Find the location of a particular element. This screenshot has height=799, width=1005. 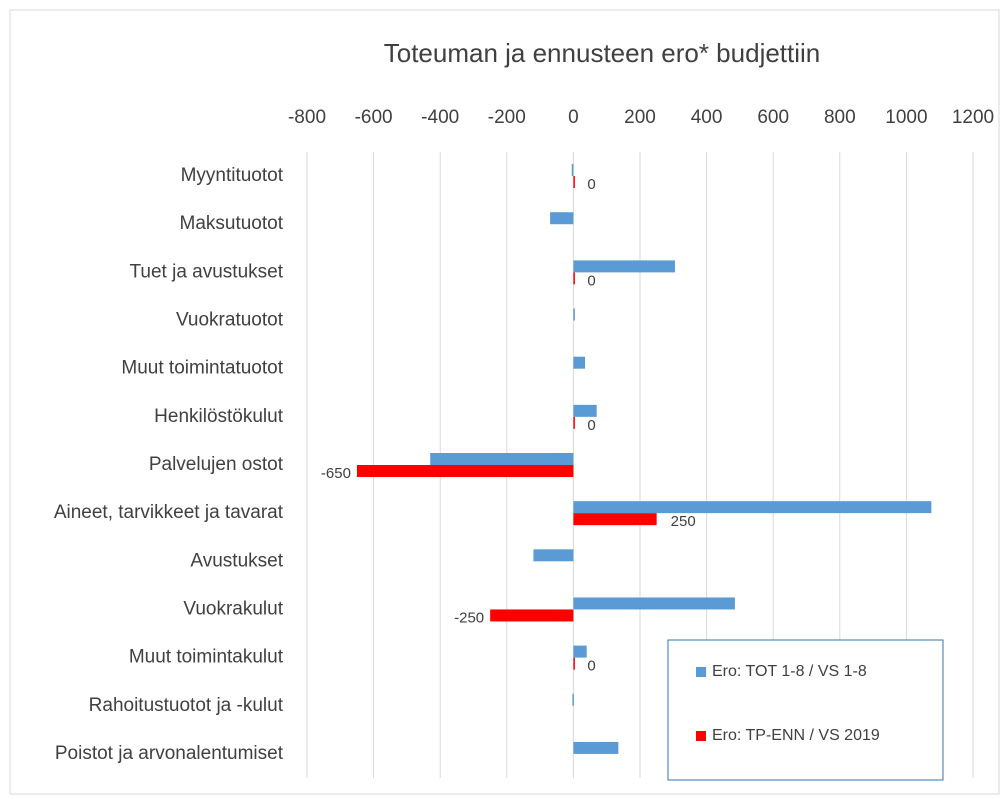

y-tick-label: Aineet, tarvikkeet ja tavarat is located at coordinates (169, 512).